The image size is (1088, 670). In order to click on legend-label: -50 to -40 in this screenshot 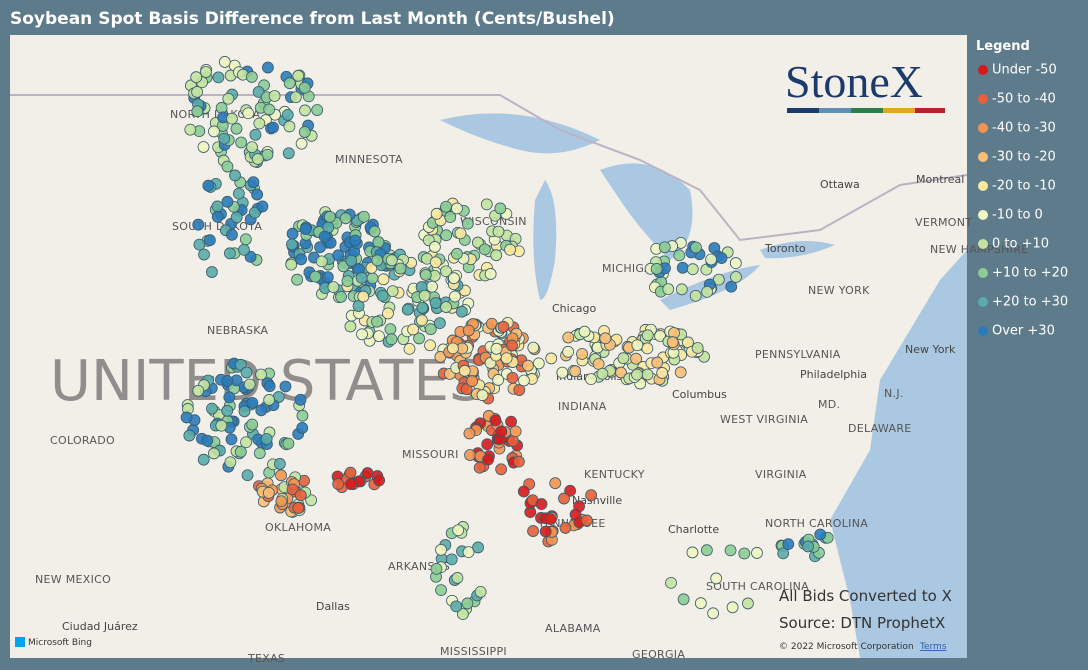, I will do `click(1024, 99)`.